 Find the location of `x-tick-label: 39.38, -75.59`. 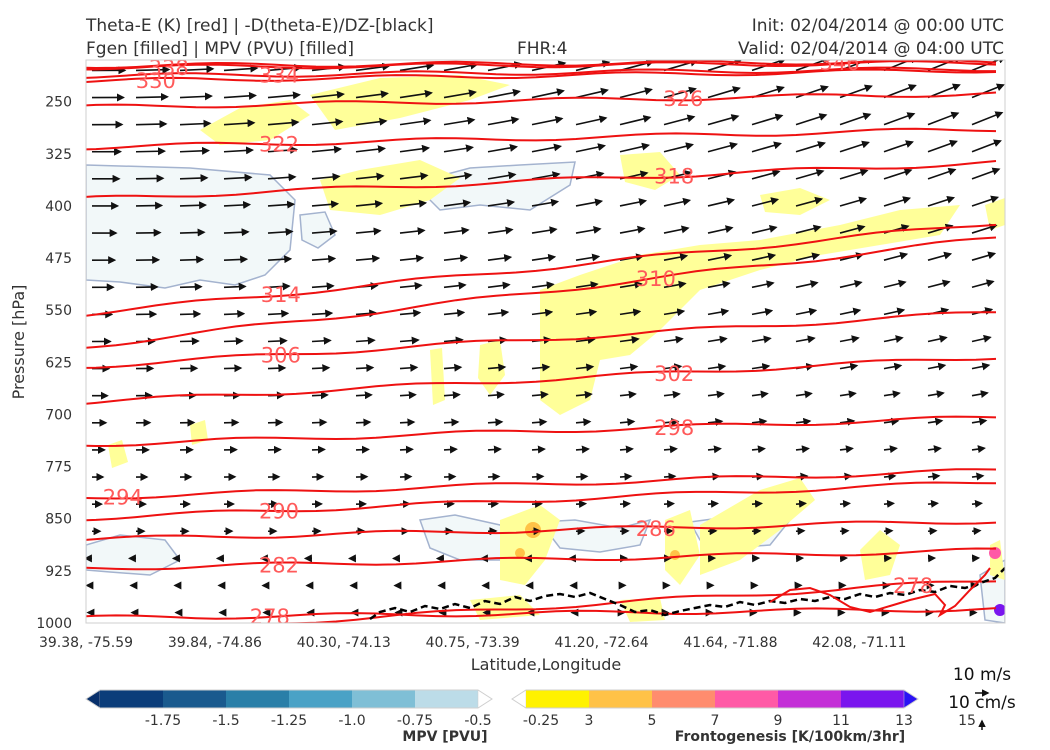

x-tick-label: 39.38, -75.59 is located at coordinates (86, 643).